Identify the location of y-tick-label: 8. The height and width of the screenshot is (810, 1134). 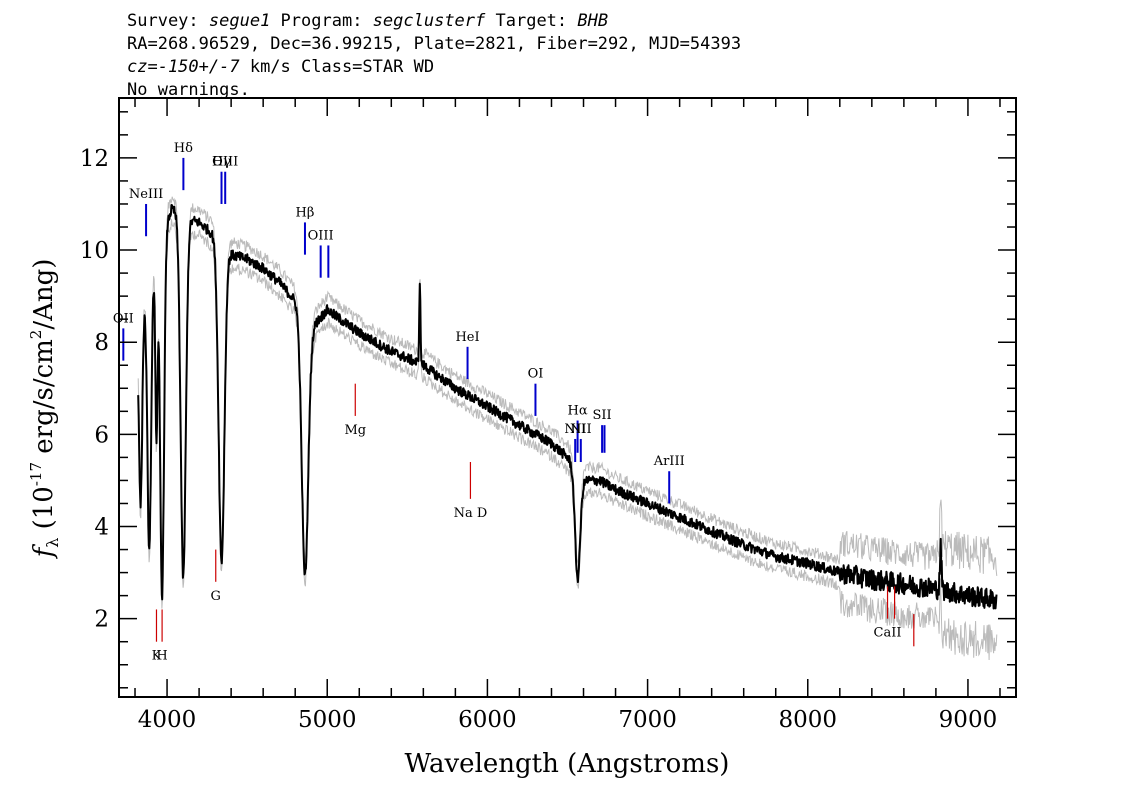
(101, 343).